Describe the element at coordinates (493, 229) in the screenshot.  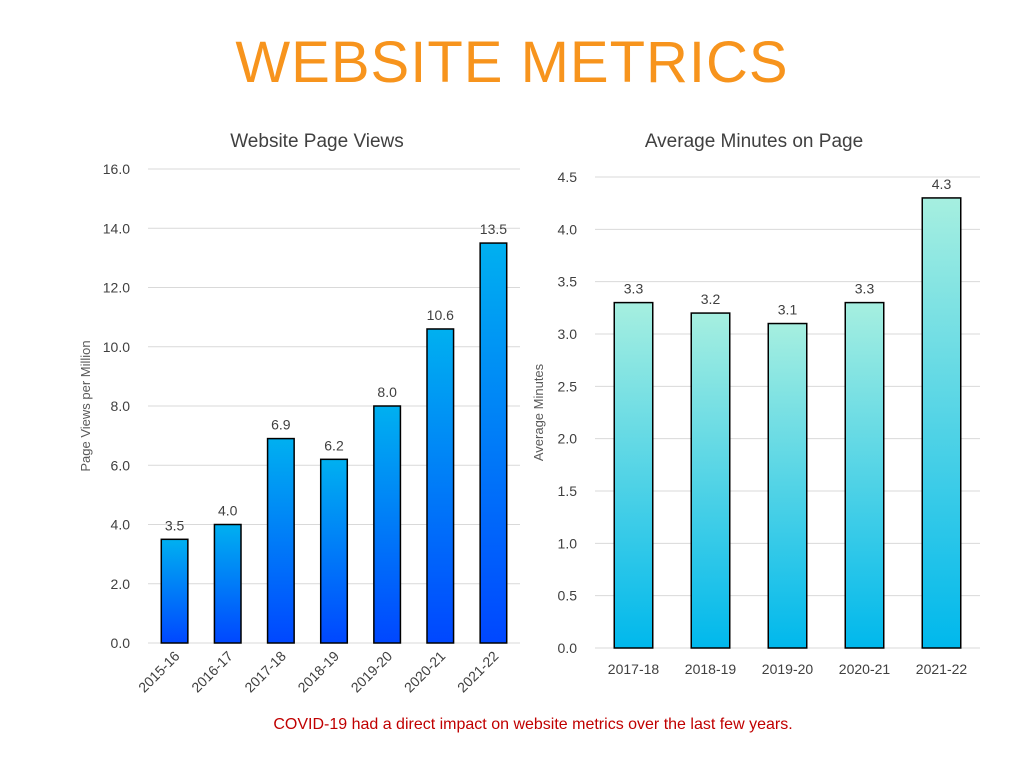
I see `data-label: 13.5` at that location.